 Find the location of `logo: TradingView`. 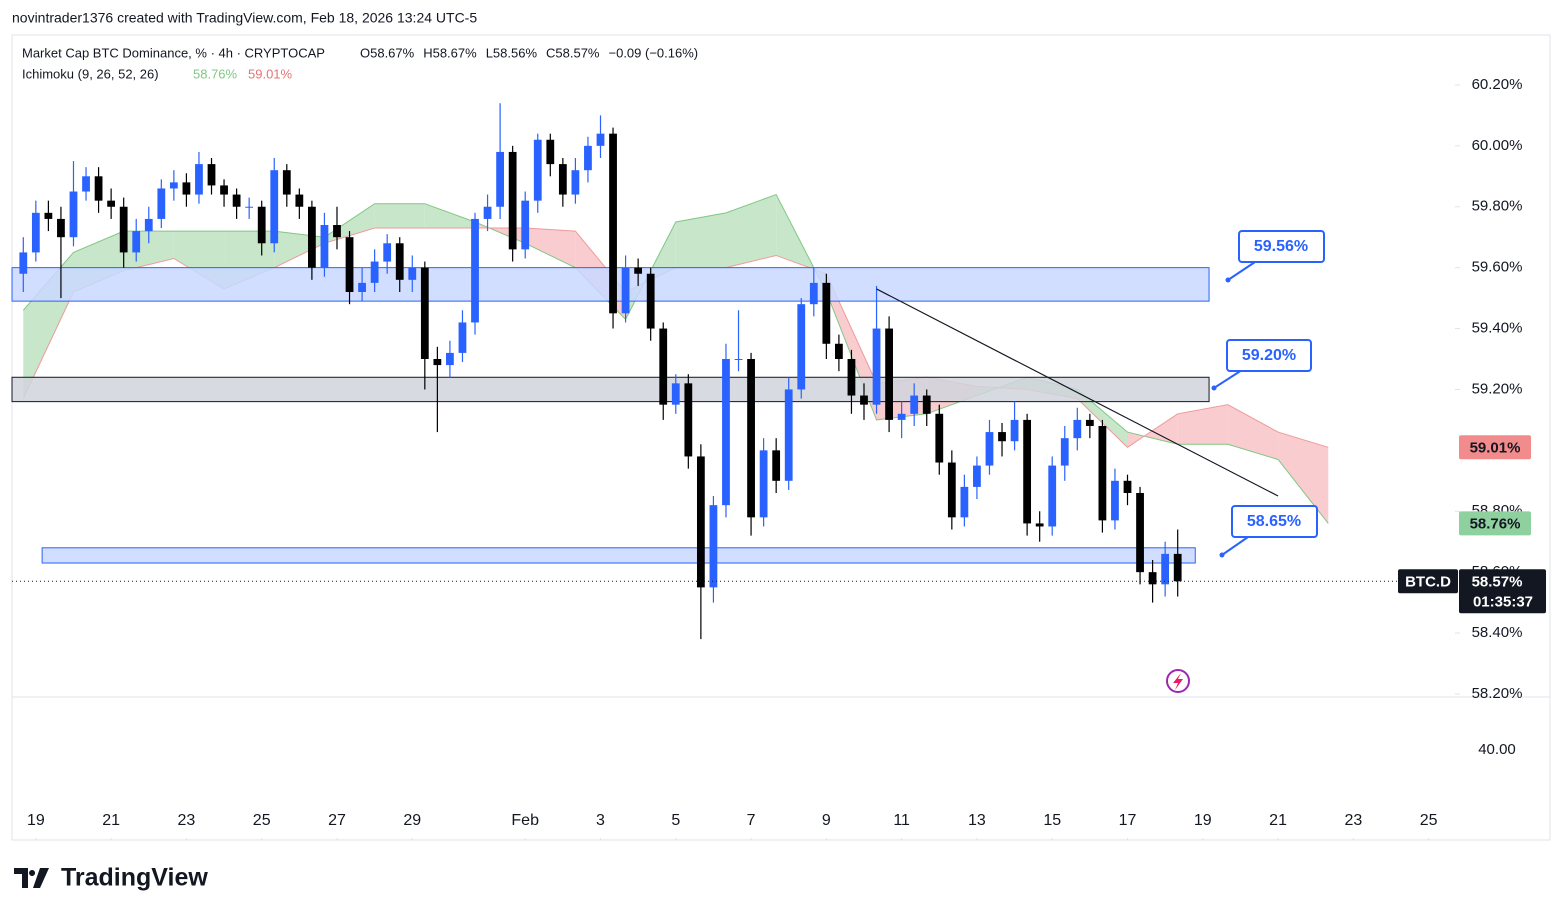

logo: TradingView is located at coordinates (111, 878).